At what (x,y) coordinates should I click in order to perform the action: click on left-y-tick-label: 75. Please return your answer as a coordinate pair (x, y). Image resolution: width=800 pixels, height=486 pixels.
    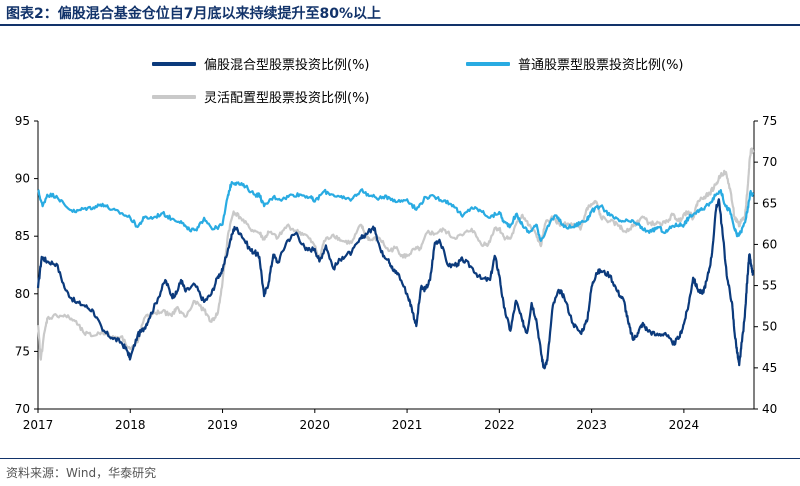
    Looking at the image, I should click on (22, 351).